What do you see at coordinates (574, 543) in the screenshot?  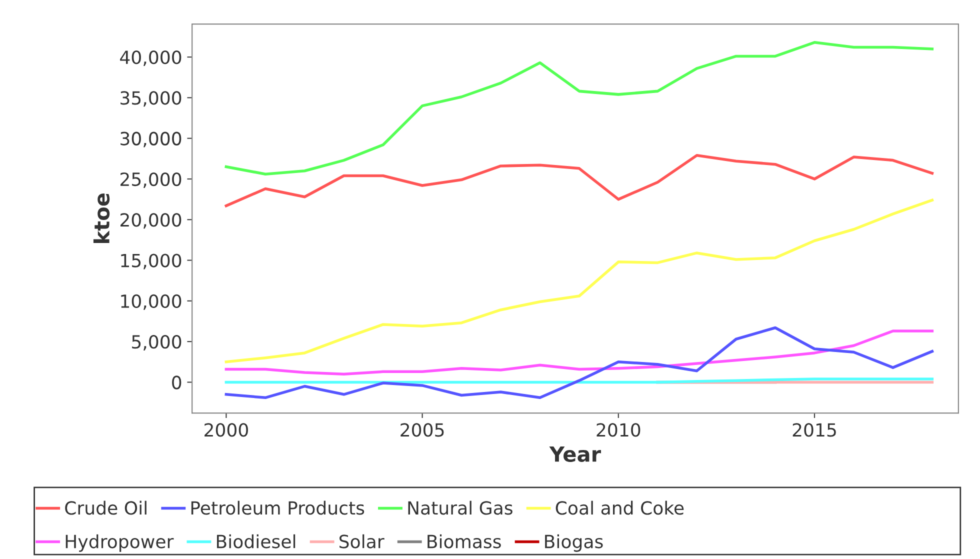 I see `legend-label: Biogas` at bounding box center [574, 543].